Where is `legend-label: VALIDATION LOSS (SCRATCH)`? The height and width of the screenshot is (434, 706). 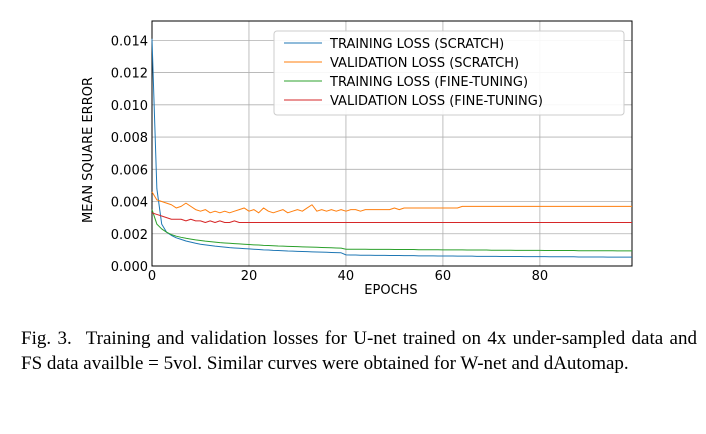 legend-label: VALIDATION LOSS (SCRATCH) is located at coordinates (424, 63).